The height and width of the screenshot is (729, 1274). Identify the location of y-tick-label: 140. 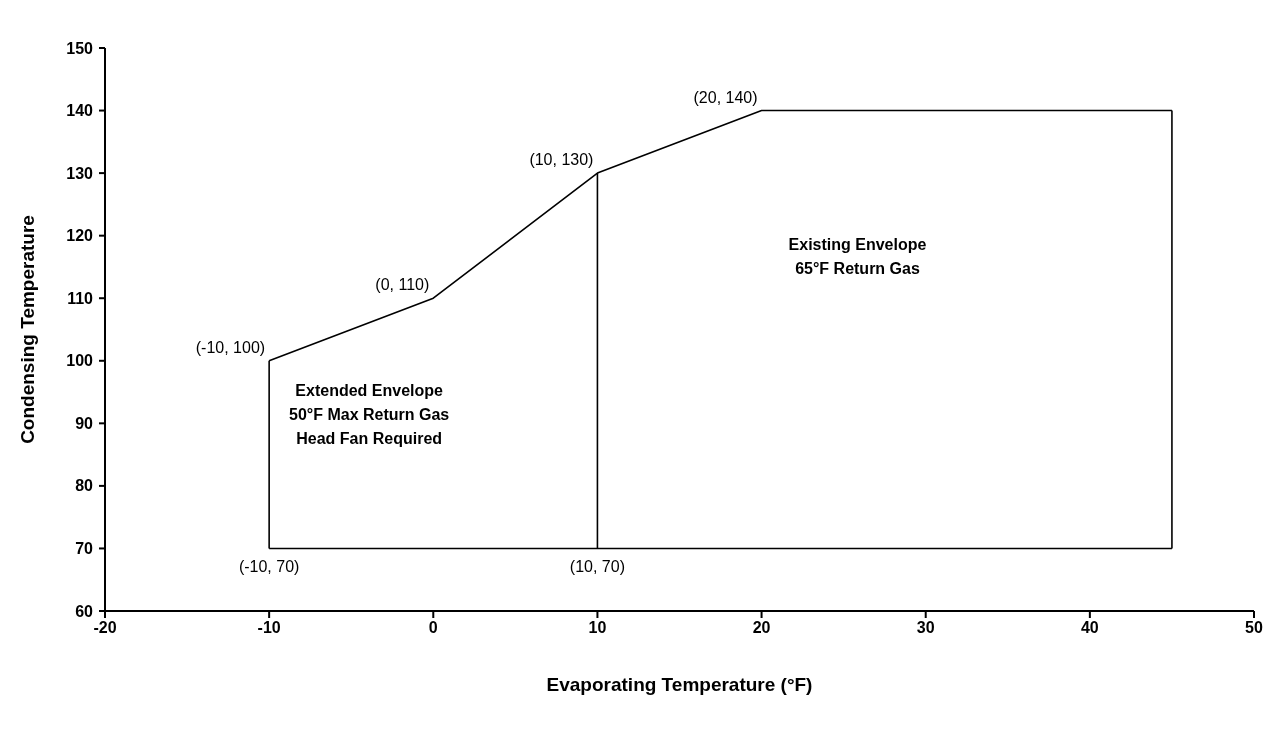
(80, 111).